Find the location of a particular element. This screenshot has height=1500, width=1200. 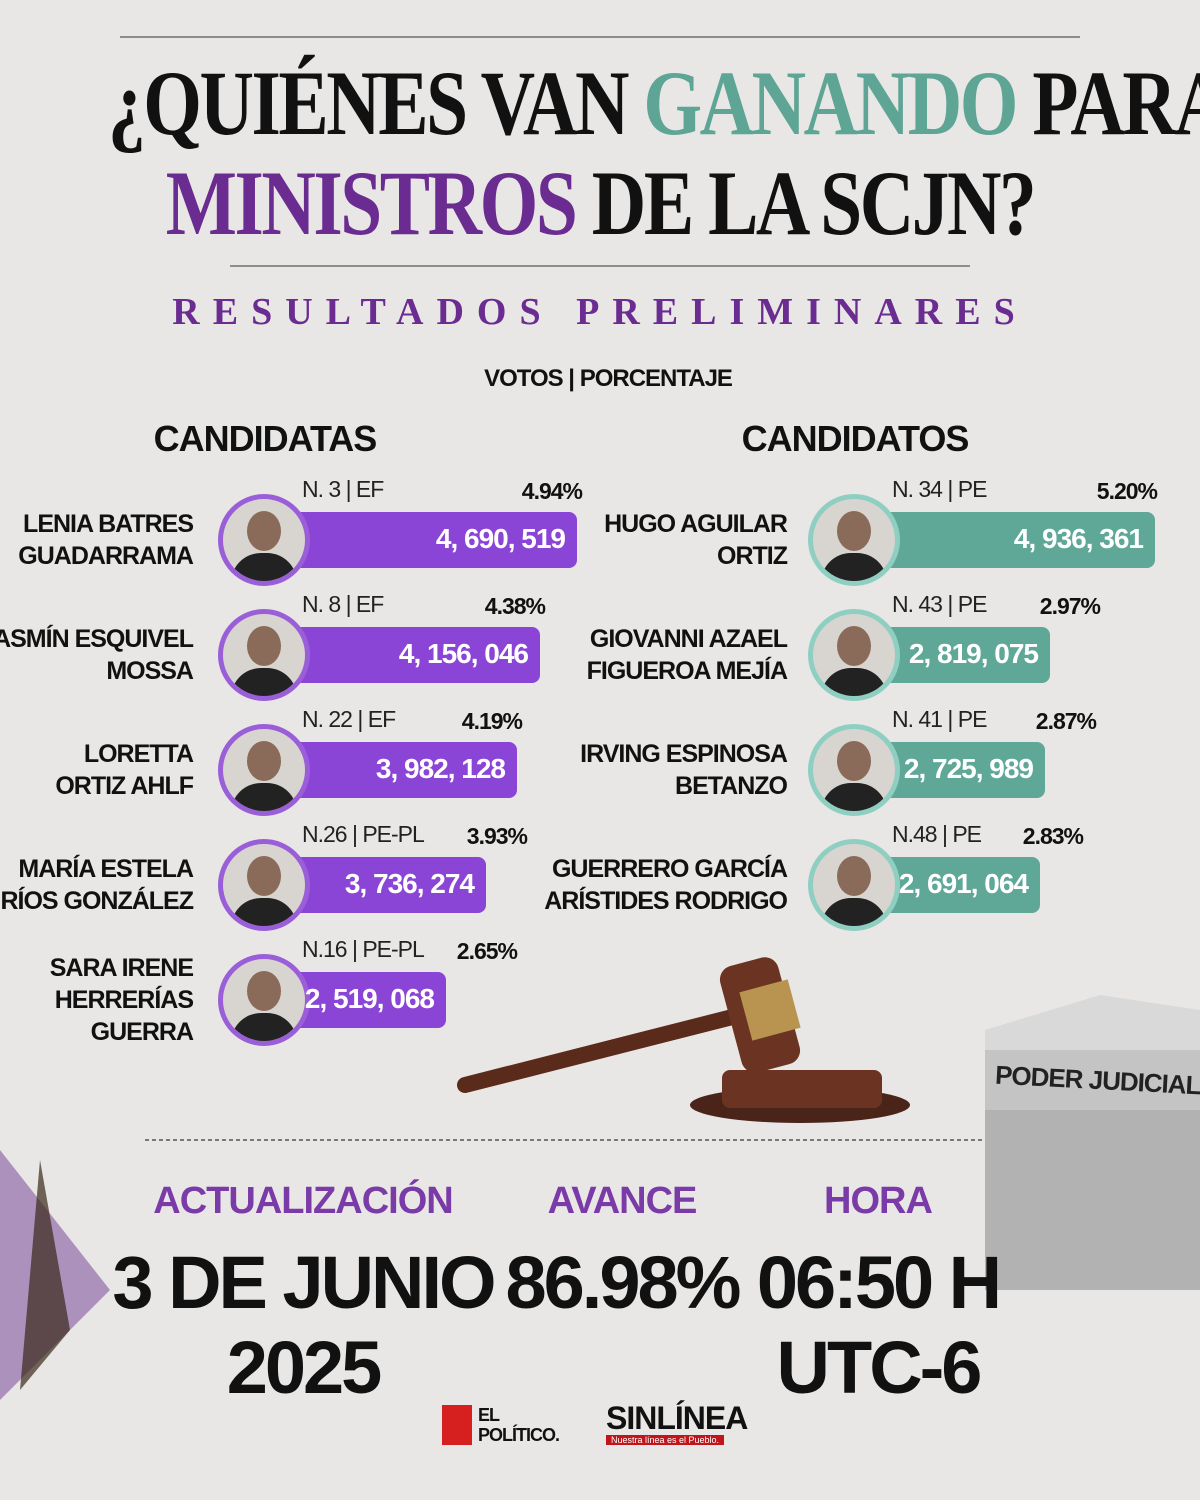

vote-count: 4, 690, 519 is located at coordinates (500, 538).